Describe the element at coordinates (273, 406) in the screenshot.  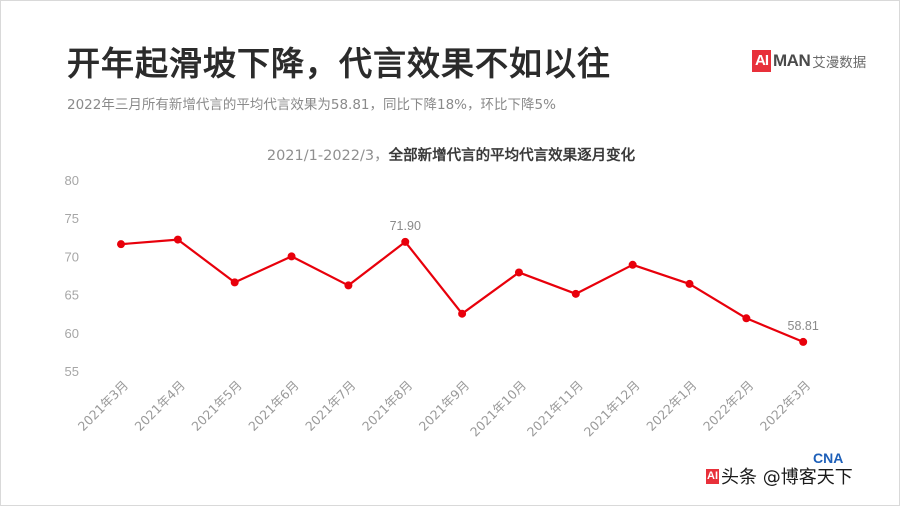
I see `x-tick-label: 2021年6月` at that location.